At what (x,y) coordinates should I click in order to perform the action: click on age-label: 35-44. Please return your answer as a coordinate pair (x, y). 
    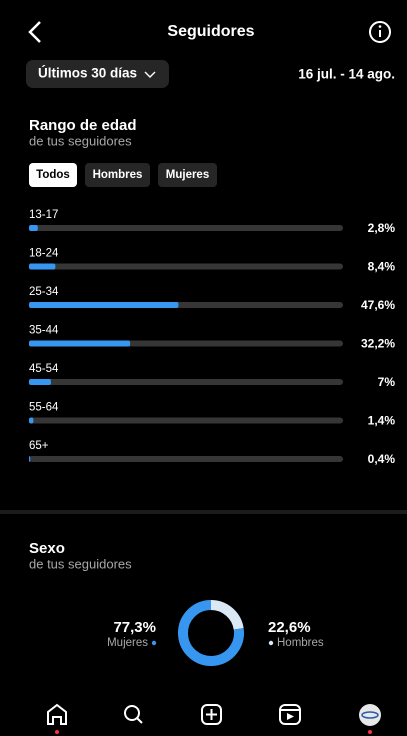
    Looking at the image, I should click on (44, 331).